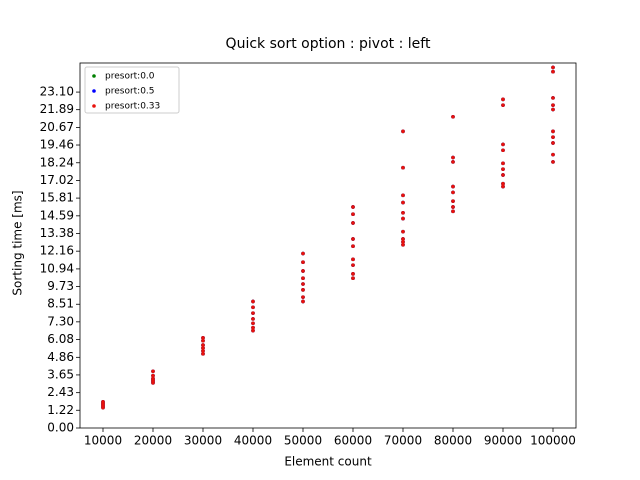  What do you see at coordinates (60, 321) in the screenshot?
I see `y-tick-label: 7.30` at bounding box center [60, 321].